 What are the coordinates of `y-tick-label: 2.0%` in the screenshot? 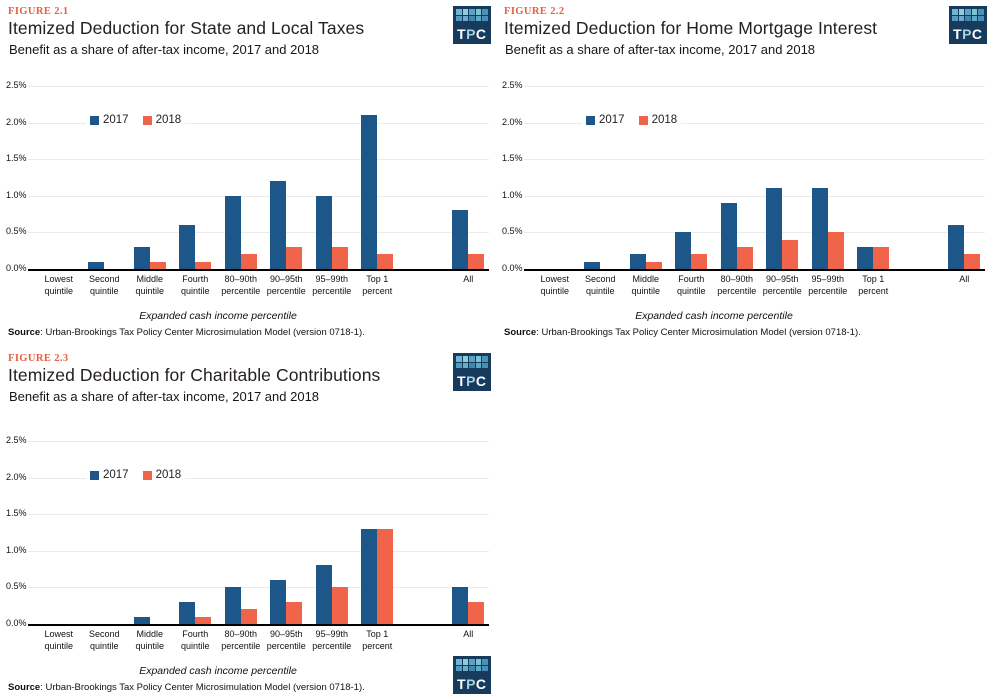 It's located at (512, 121).